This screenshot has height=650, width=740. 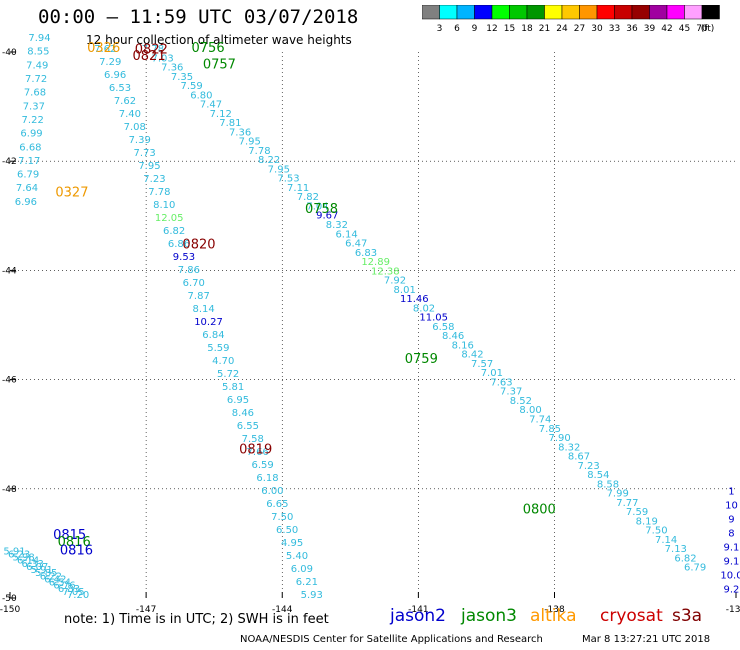 I want to click on wave-height-value: 7.72, so click(x=36, y=79).